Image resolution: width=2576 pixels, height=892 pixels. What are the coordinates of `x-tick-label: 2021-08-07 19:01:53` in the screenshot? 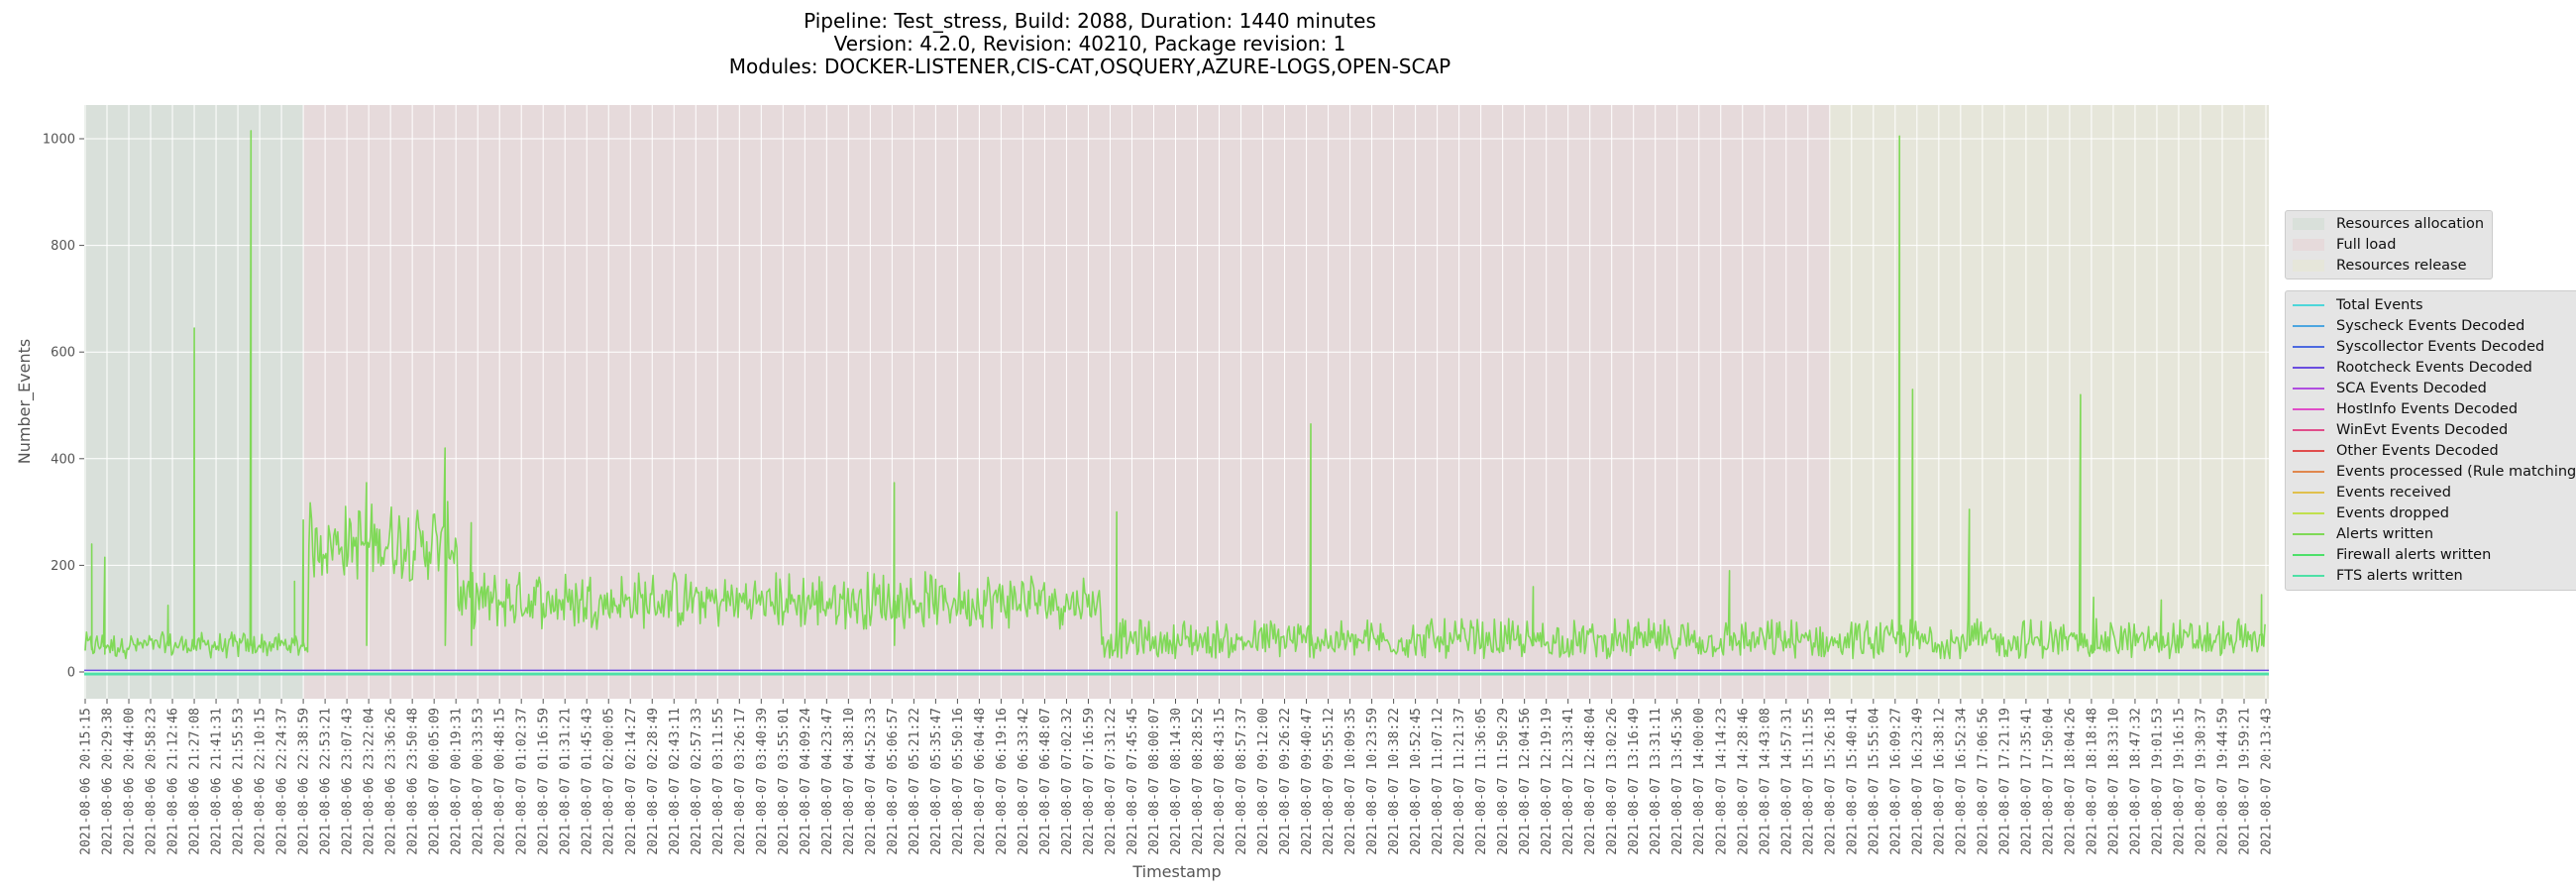 It's located at (2157, 782).